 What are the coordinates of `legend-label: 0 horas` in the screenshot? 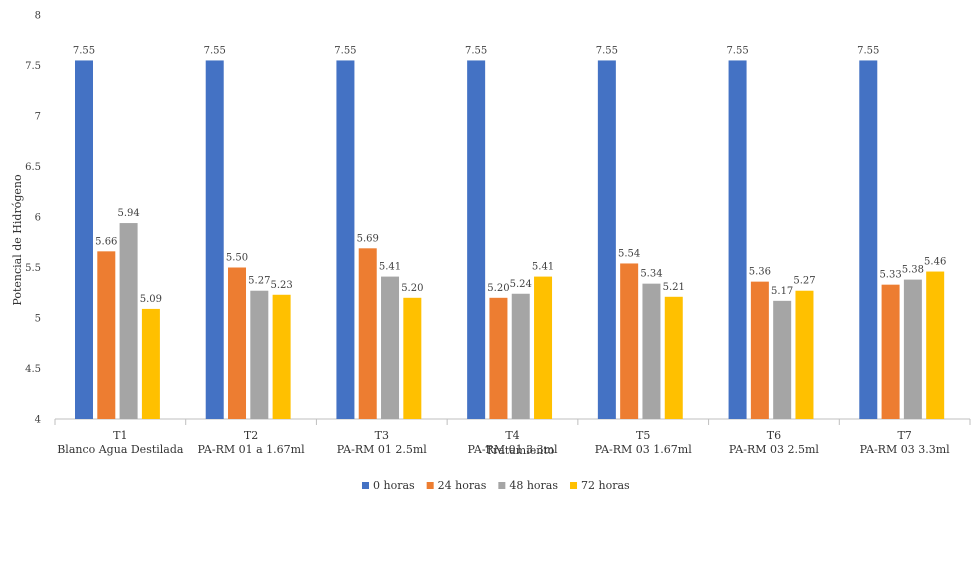 It's located at (394, 485).